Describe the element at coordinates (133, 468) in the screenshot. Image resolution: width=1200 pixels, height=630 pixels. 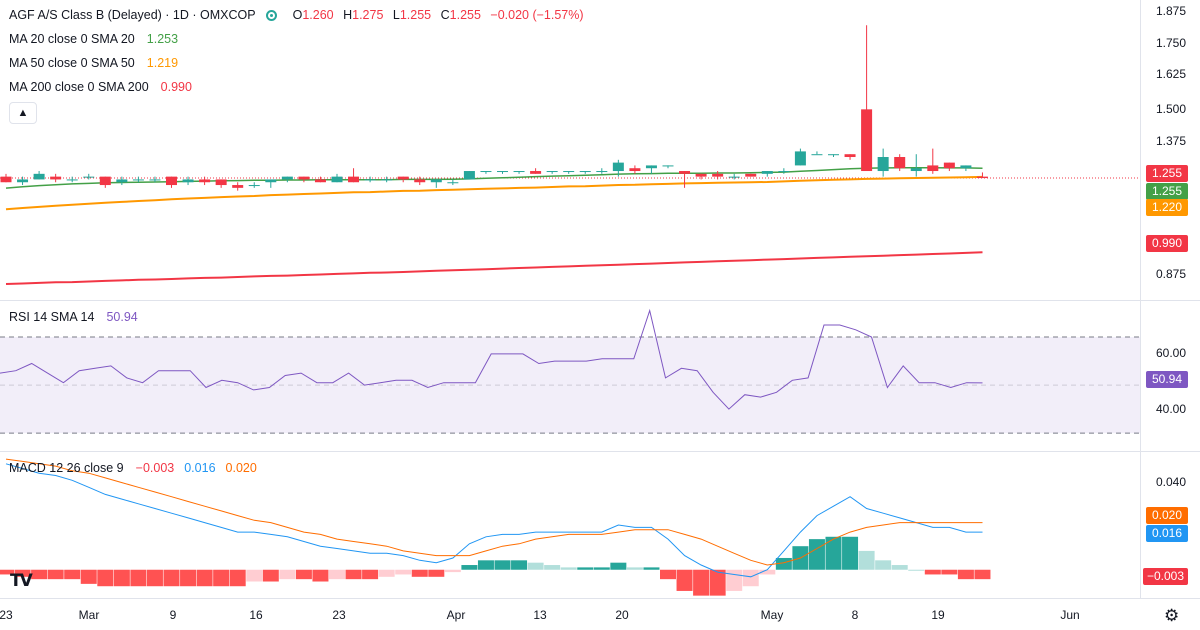
I see `macd-legend: MACD 12 26 close 9 −0.003 0.016 0.020` at that location.